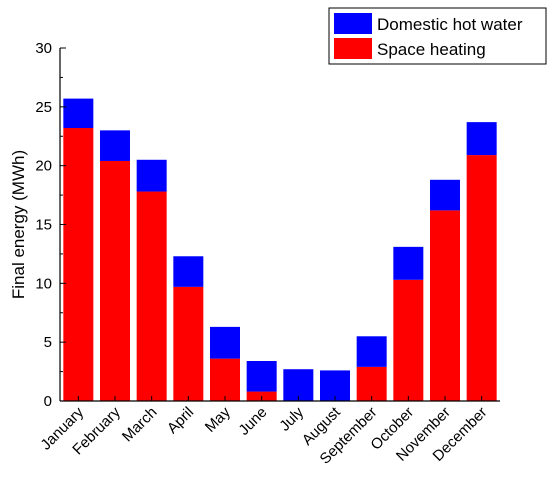 The width and height of the screenshot is (550, 484). Describe the element at coordinates (78, 113) in the screenshot. I see `bar-domestic-hot-water-january` at that location.